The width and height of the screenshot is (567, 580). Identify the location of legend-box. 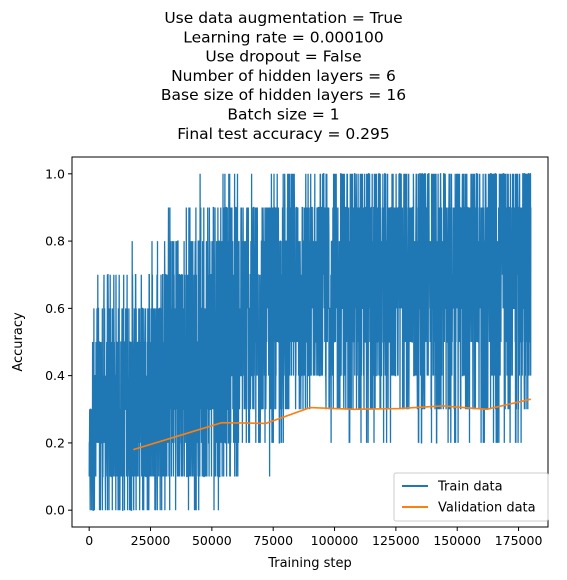
(471, 497).